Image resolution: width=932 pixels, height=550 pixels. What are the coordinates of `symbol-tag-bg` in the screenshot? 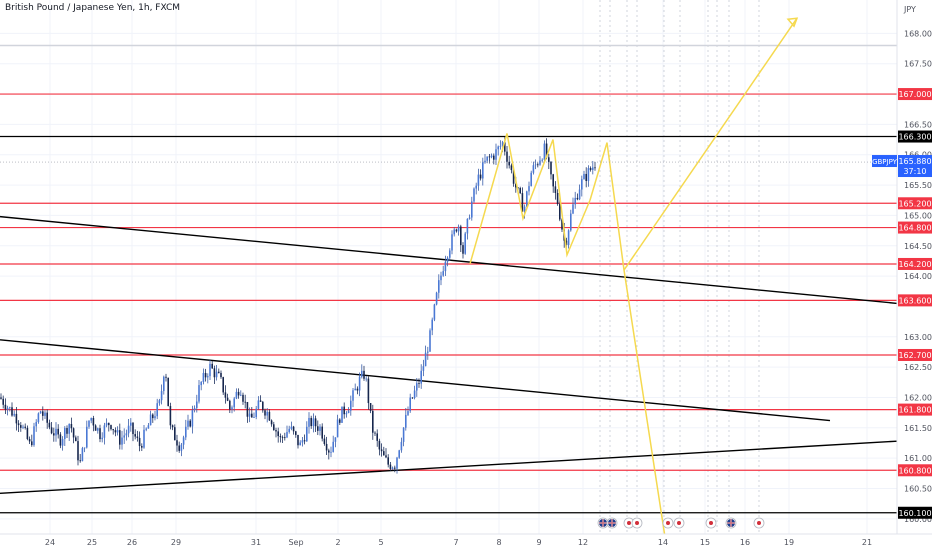 It's located at (884, 161).